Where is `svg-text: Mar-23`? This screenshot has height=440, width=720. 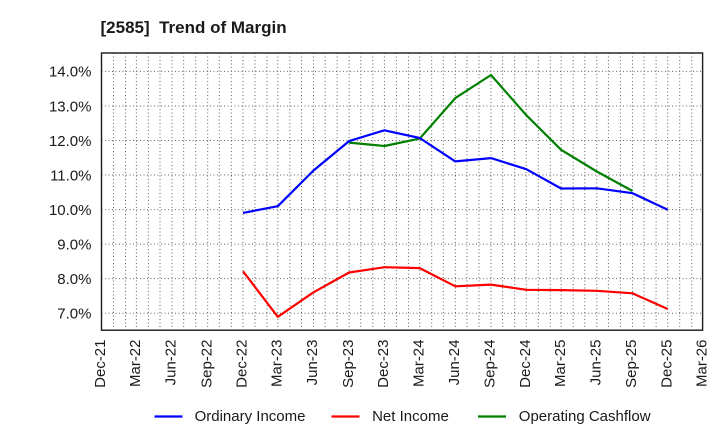
svg-text: Mar-23 is located at coordinates (277, 364).